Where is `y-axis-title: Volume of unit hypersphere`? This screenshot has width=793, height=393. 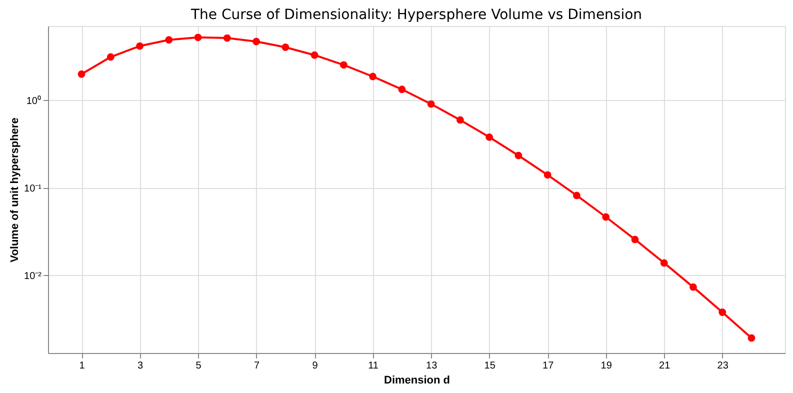
y-axis-title: Volume of unit hypersphere is located at coordinates (15, 190).